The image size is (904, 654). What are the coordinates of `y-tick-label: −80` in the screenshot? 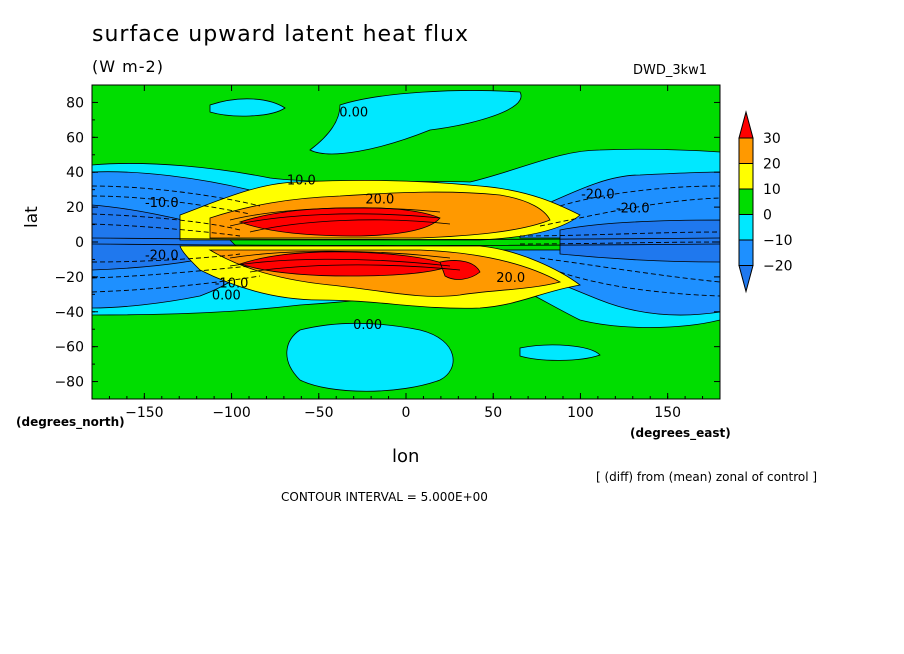 It's located at (69, 383).